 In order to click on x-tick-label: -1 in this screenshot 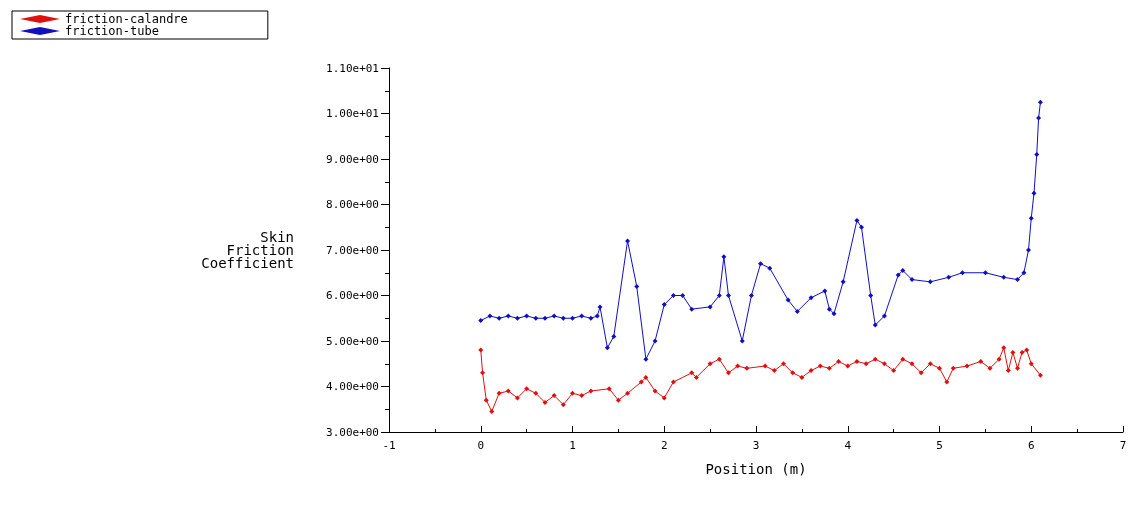, I will do `click(389, 445)`.